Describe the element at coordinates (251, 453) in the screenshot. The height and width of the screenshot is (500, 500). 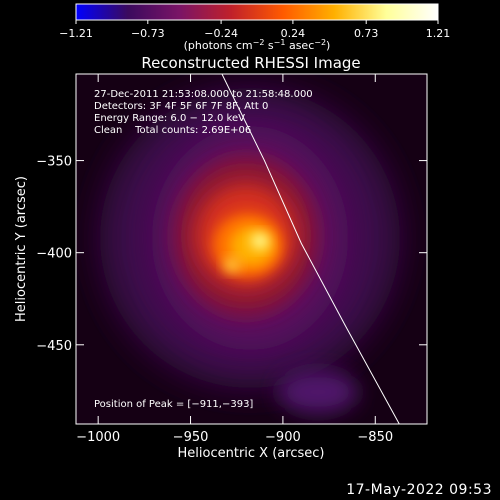
I see `x-axis-label: Heliocentric X (arcsec)` at that location.